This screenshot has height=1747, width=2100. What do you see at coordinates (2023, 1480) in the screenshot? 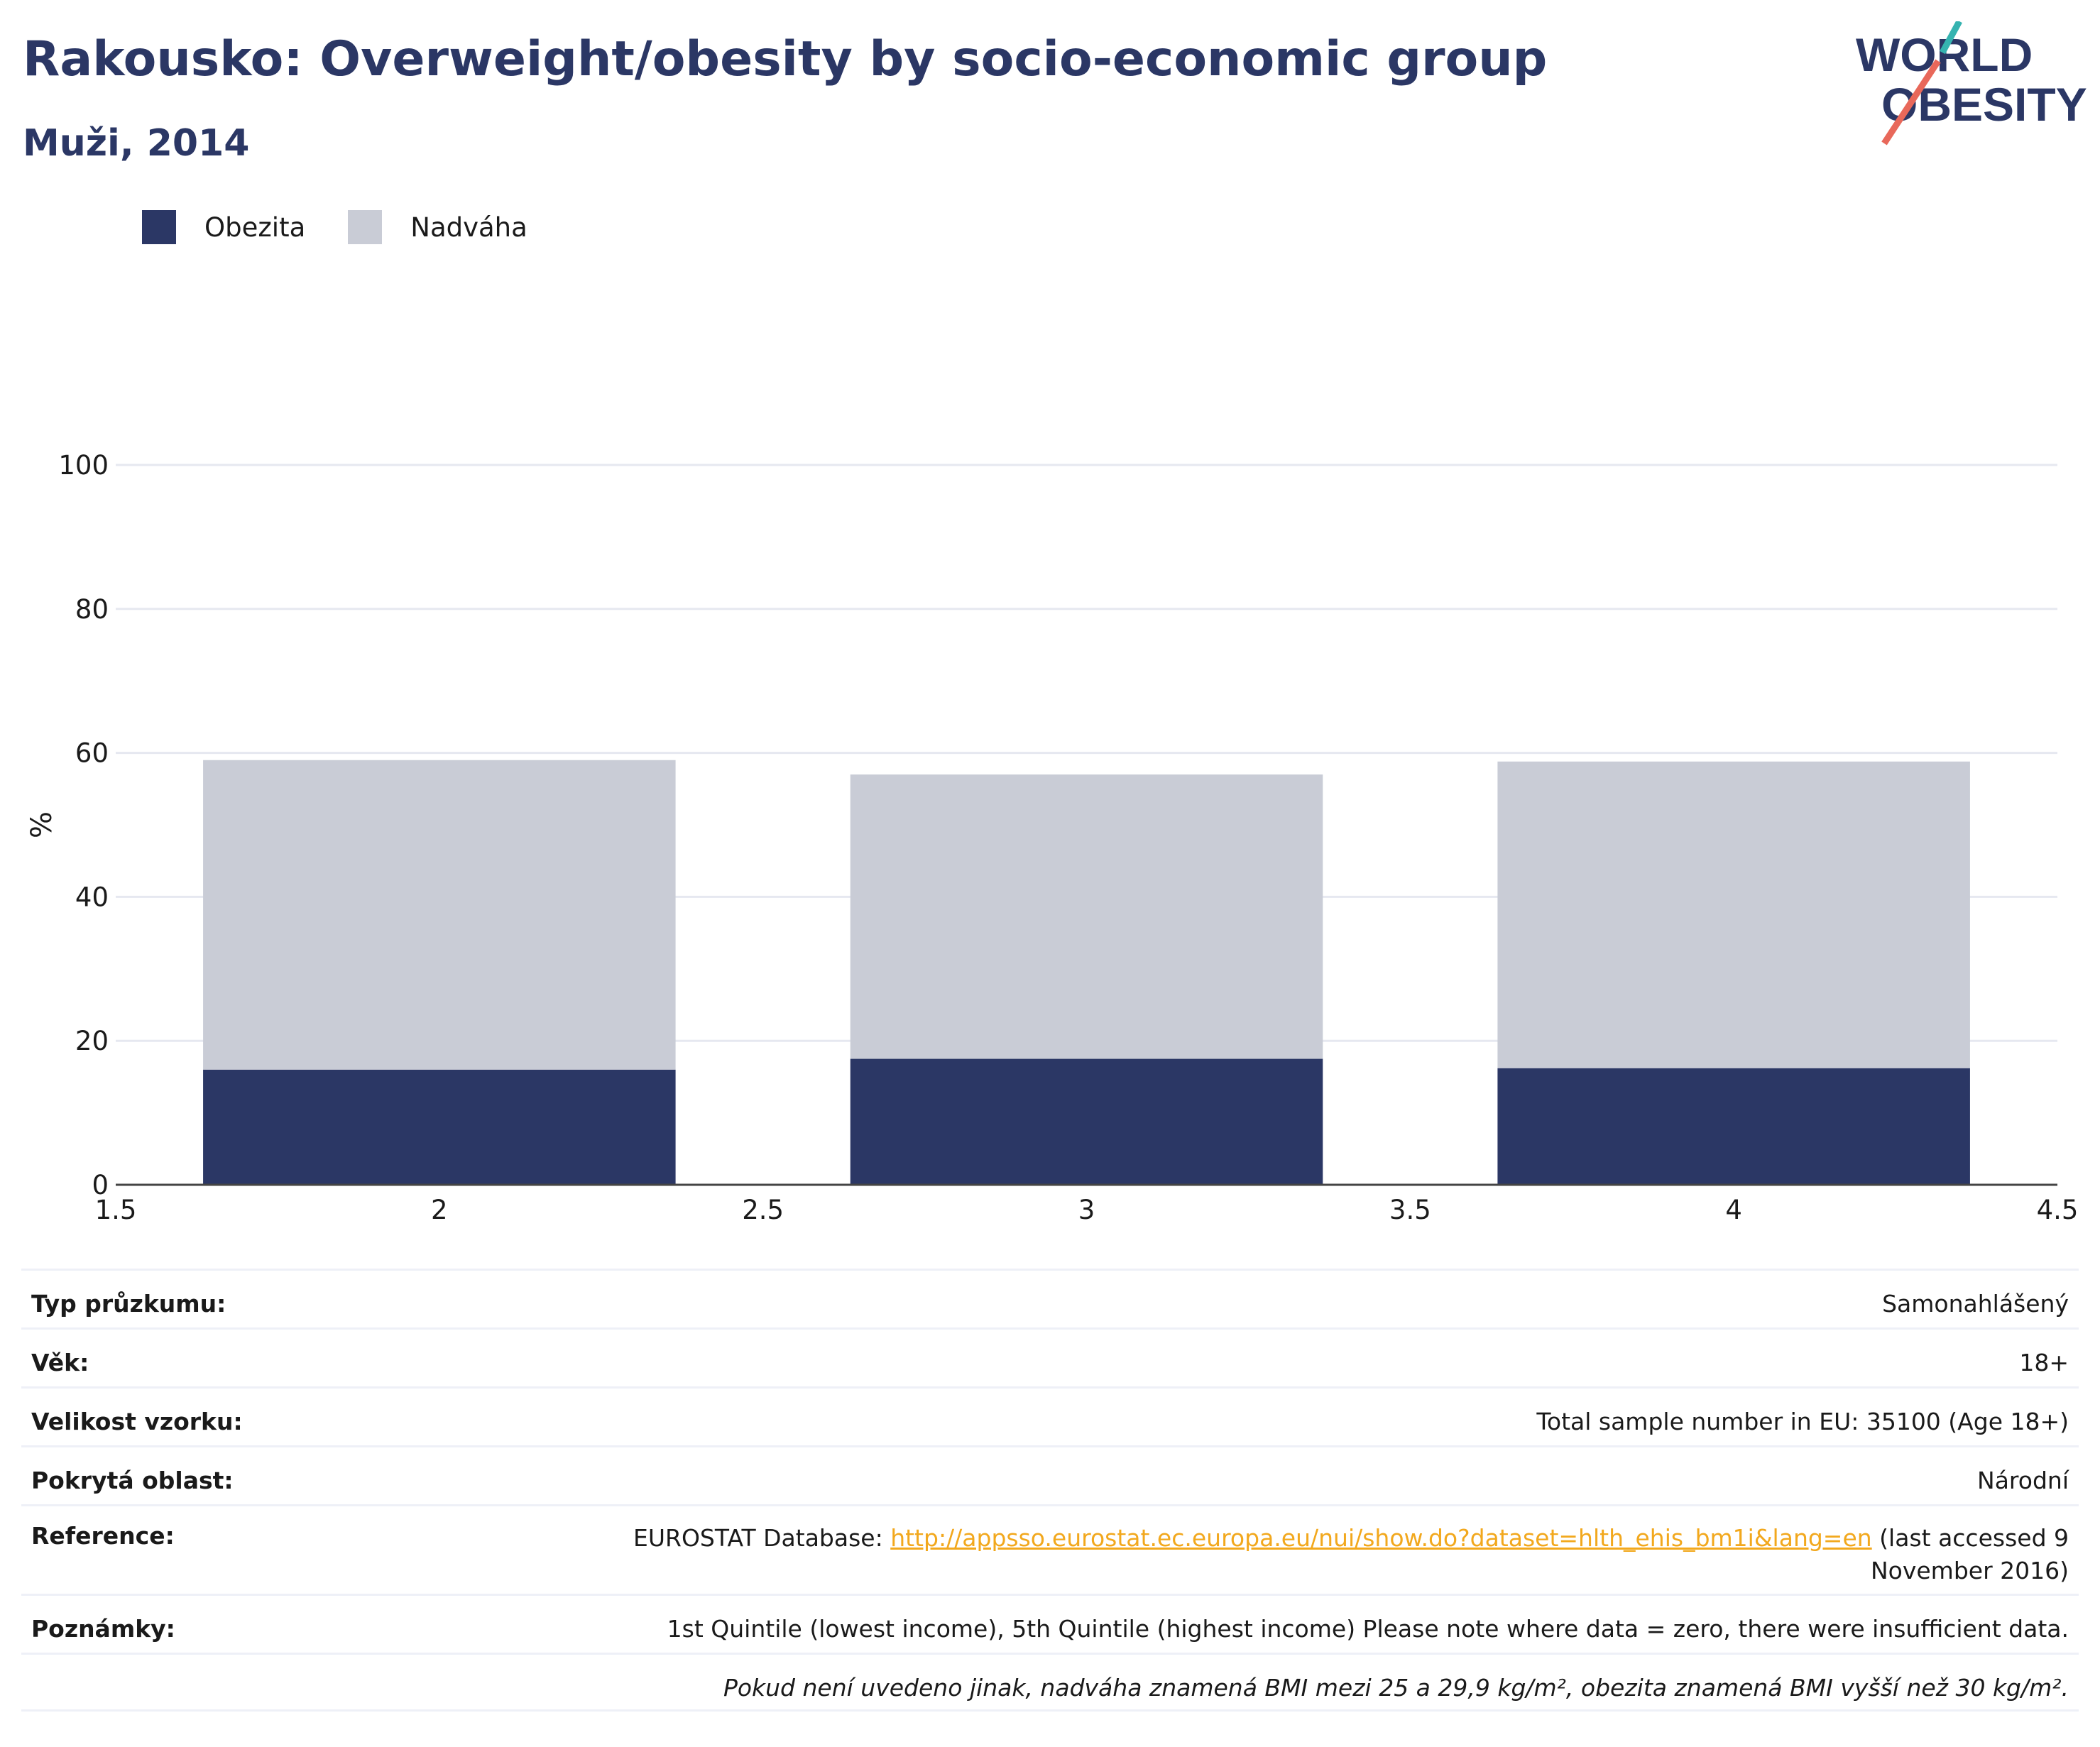
I see `info-value: Národní` at bounding box center [2023, 1480].